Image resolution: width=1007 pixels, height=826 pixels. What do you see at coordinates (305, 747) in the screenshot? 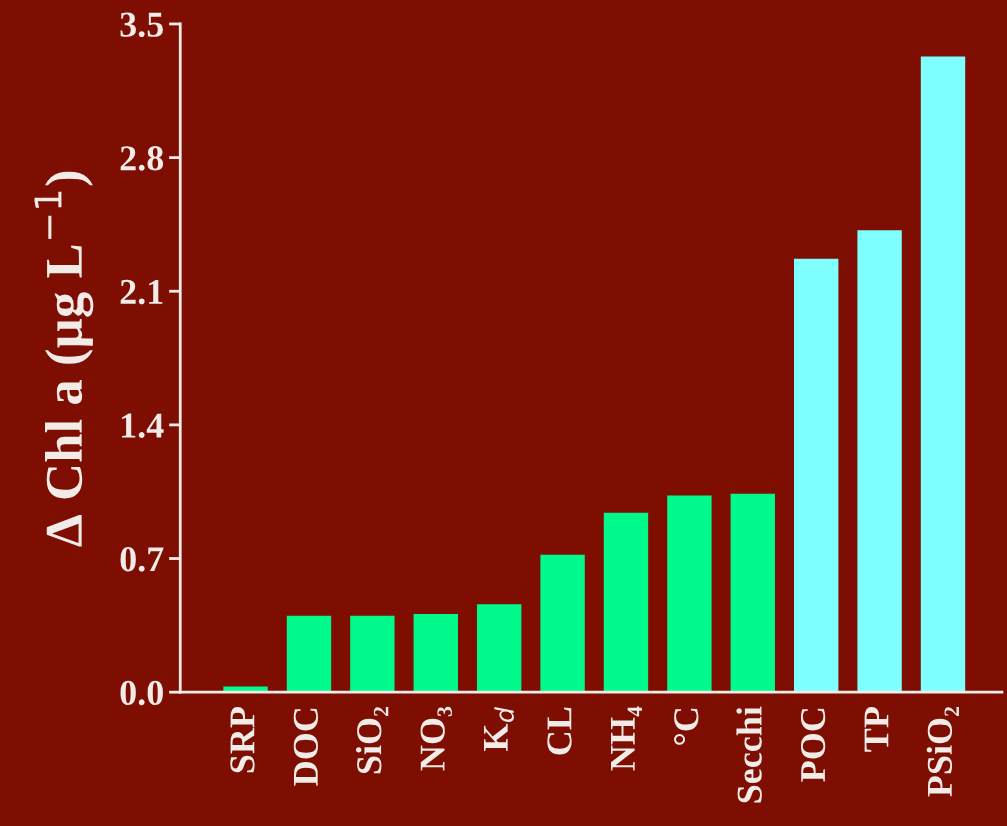
I see `x-tick-label: DOC` at bounding box center [305, 747].